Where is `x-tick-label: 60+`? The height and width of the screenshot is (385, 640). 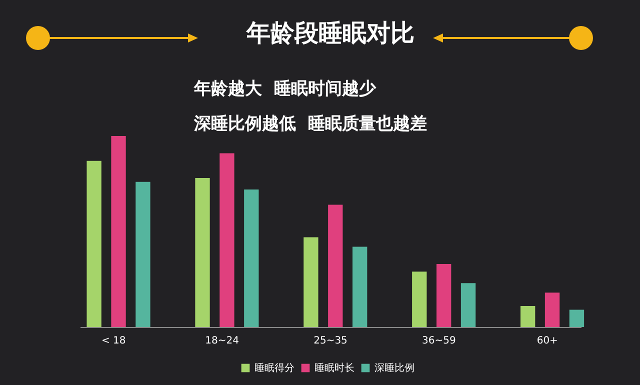
x-tick-label: 60+ is located at coordinates (547, 341).